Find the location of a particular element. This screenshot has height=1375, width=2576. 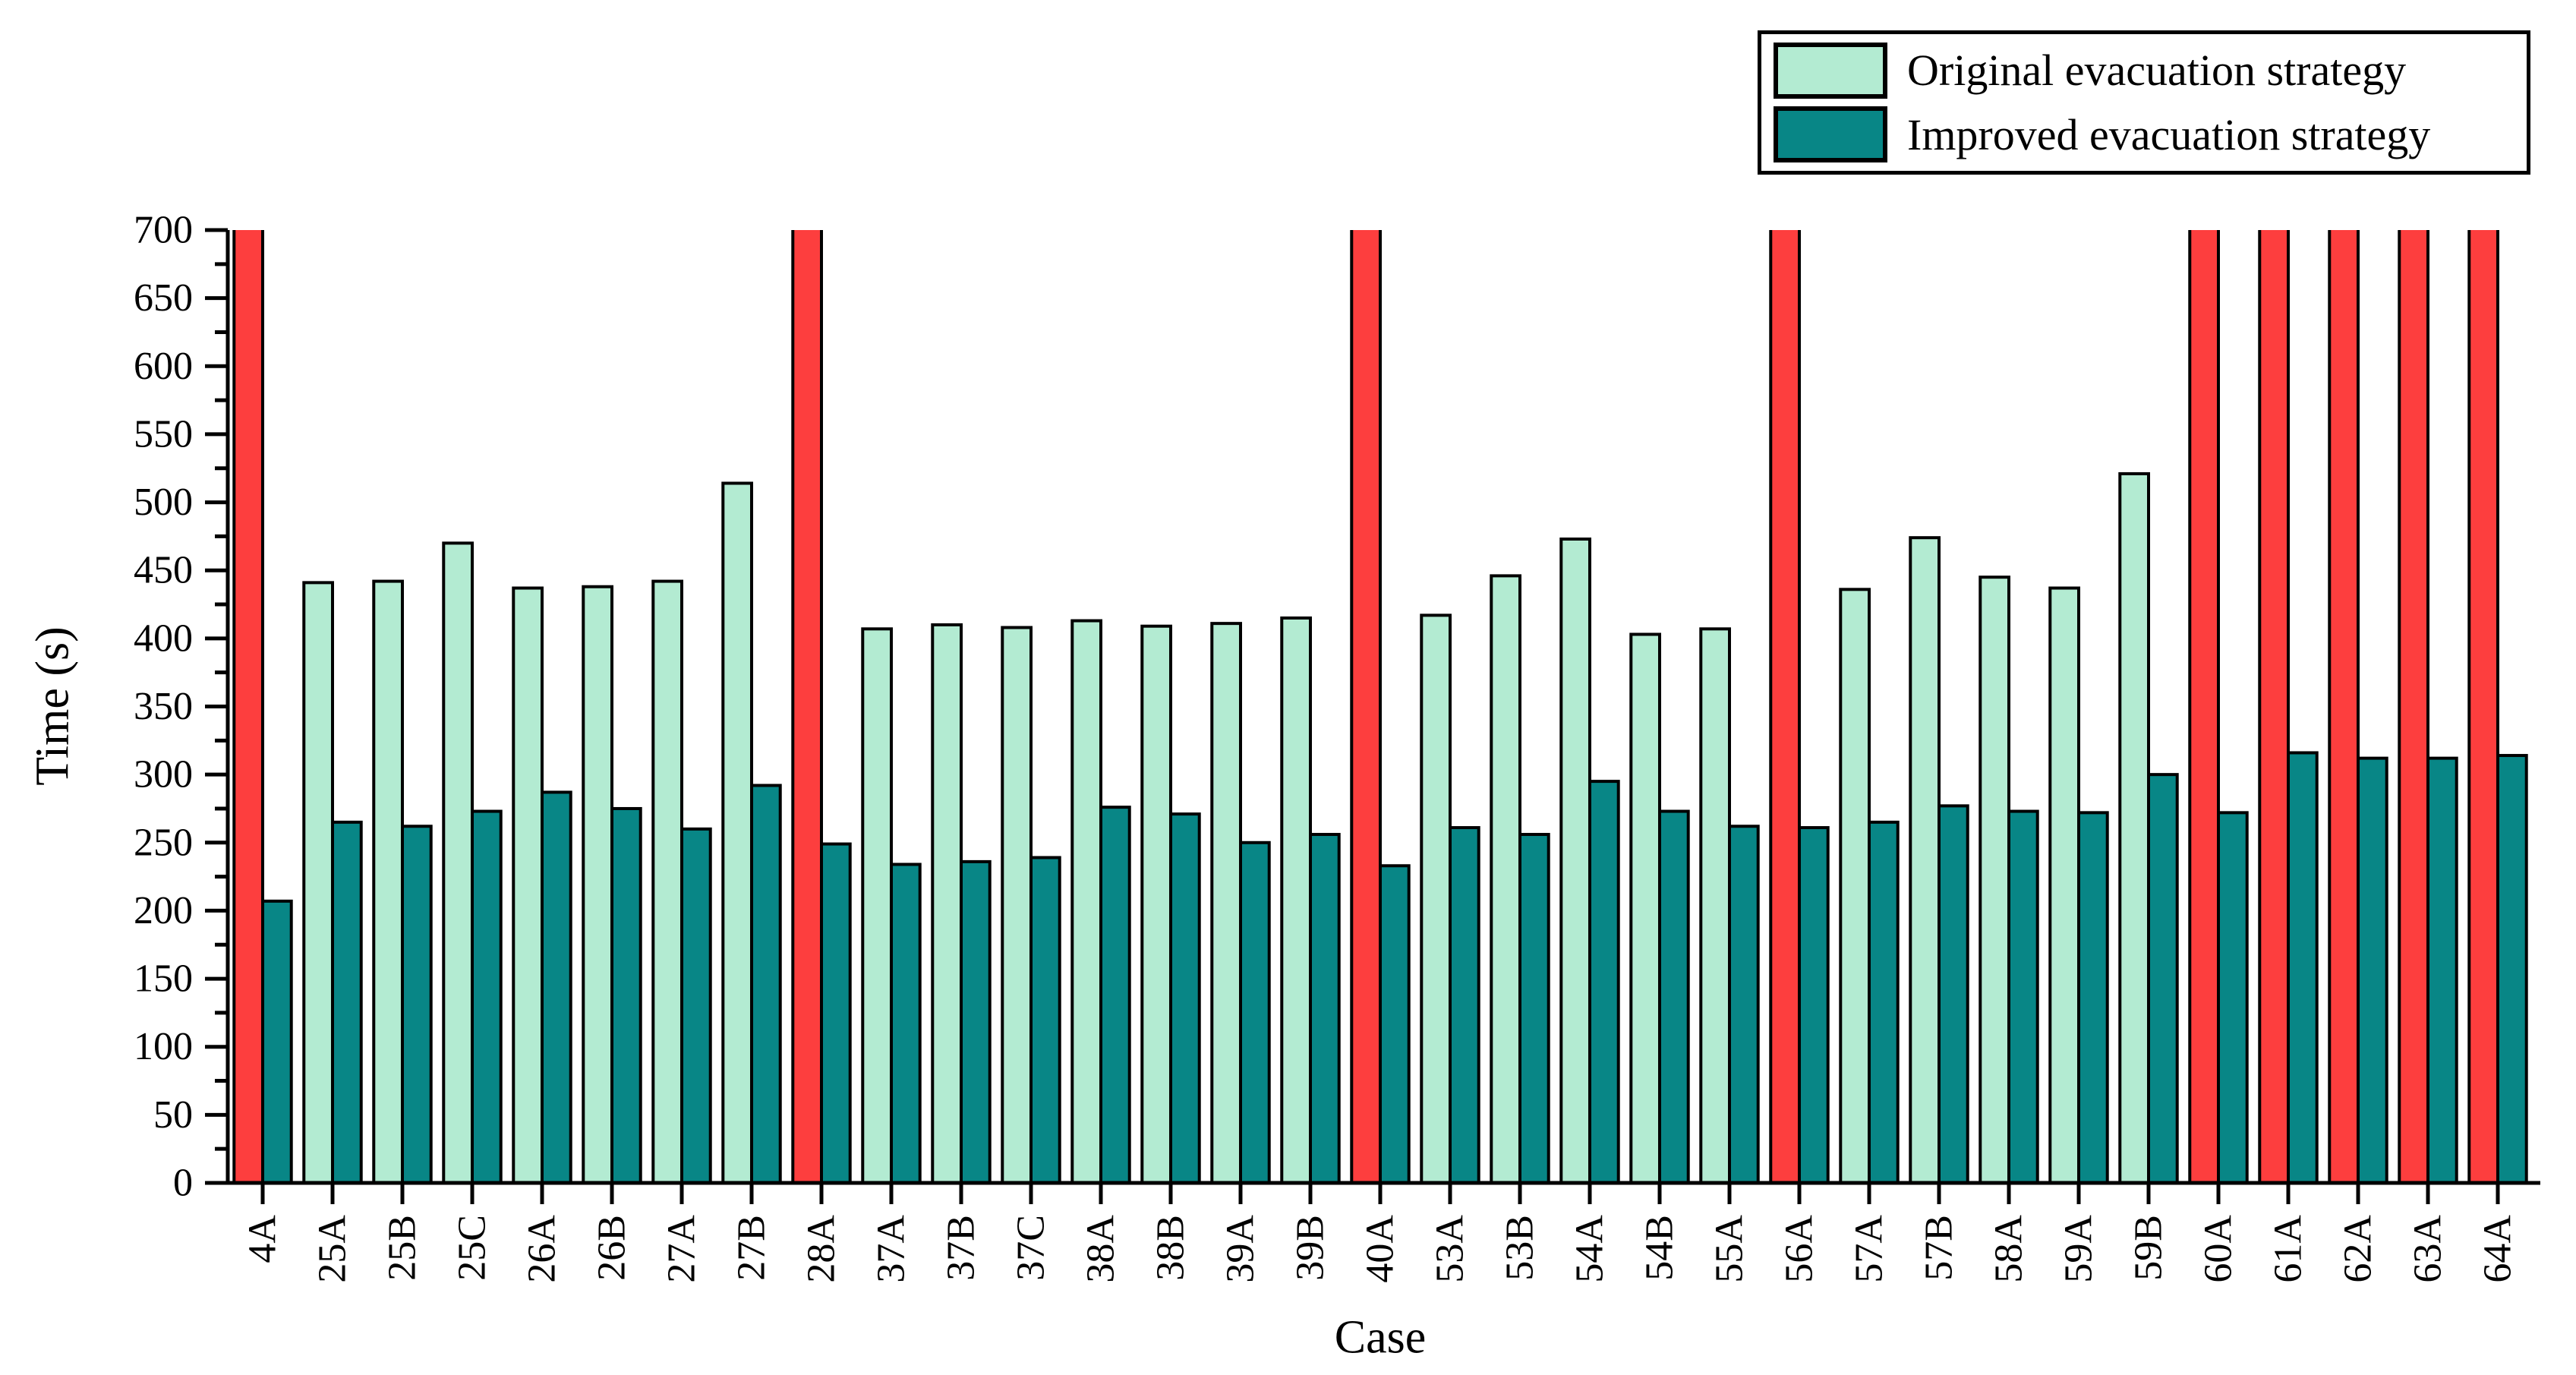

y-tick-label-400: 400 is located at coordinates (163, 638).